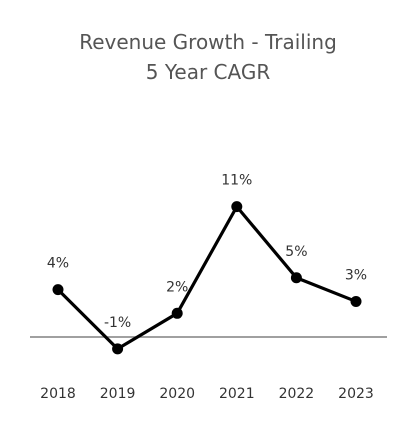  Describe the element at coordinates (177, 287) in the screenshot. I see `data-label: 2%` at that location.